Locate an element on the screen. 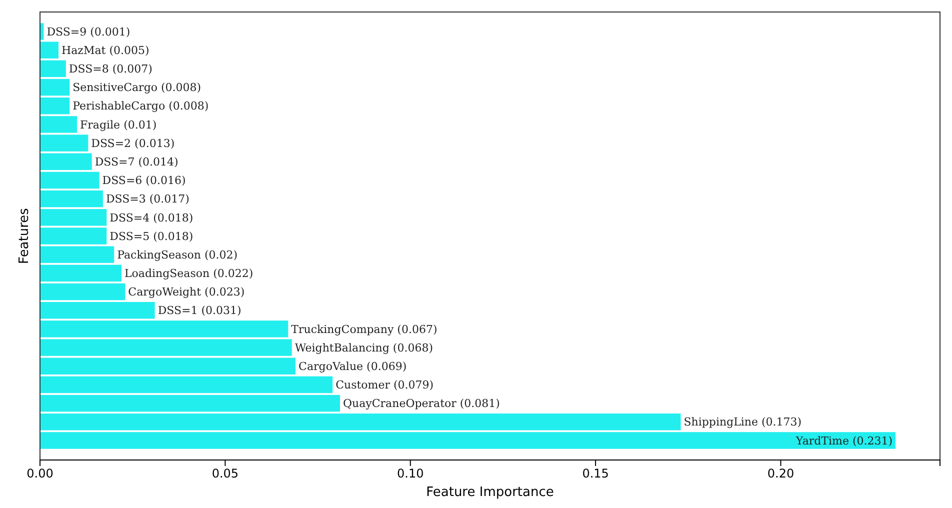 The height and width of the screenshot is (508, 952). data-label: DSS=2 (0.013) is located at coordinates (133, 143).